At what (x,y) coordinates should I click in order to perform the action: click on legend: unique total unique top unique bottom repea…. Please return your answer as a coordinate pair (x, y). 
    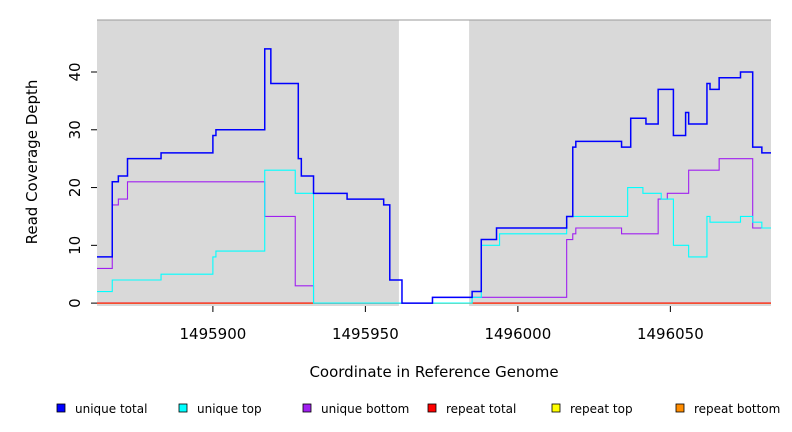
    Looking at the image, I should click on (418, 409).